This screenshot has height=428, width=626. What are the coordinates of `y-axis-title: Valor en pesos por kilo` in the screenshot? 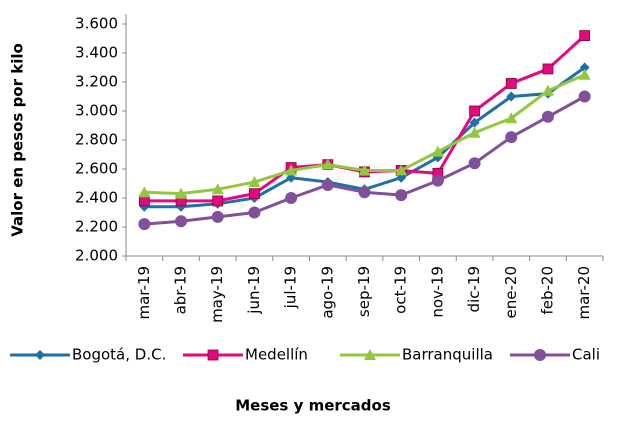 It's located at (18, 140).